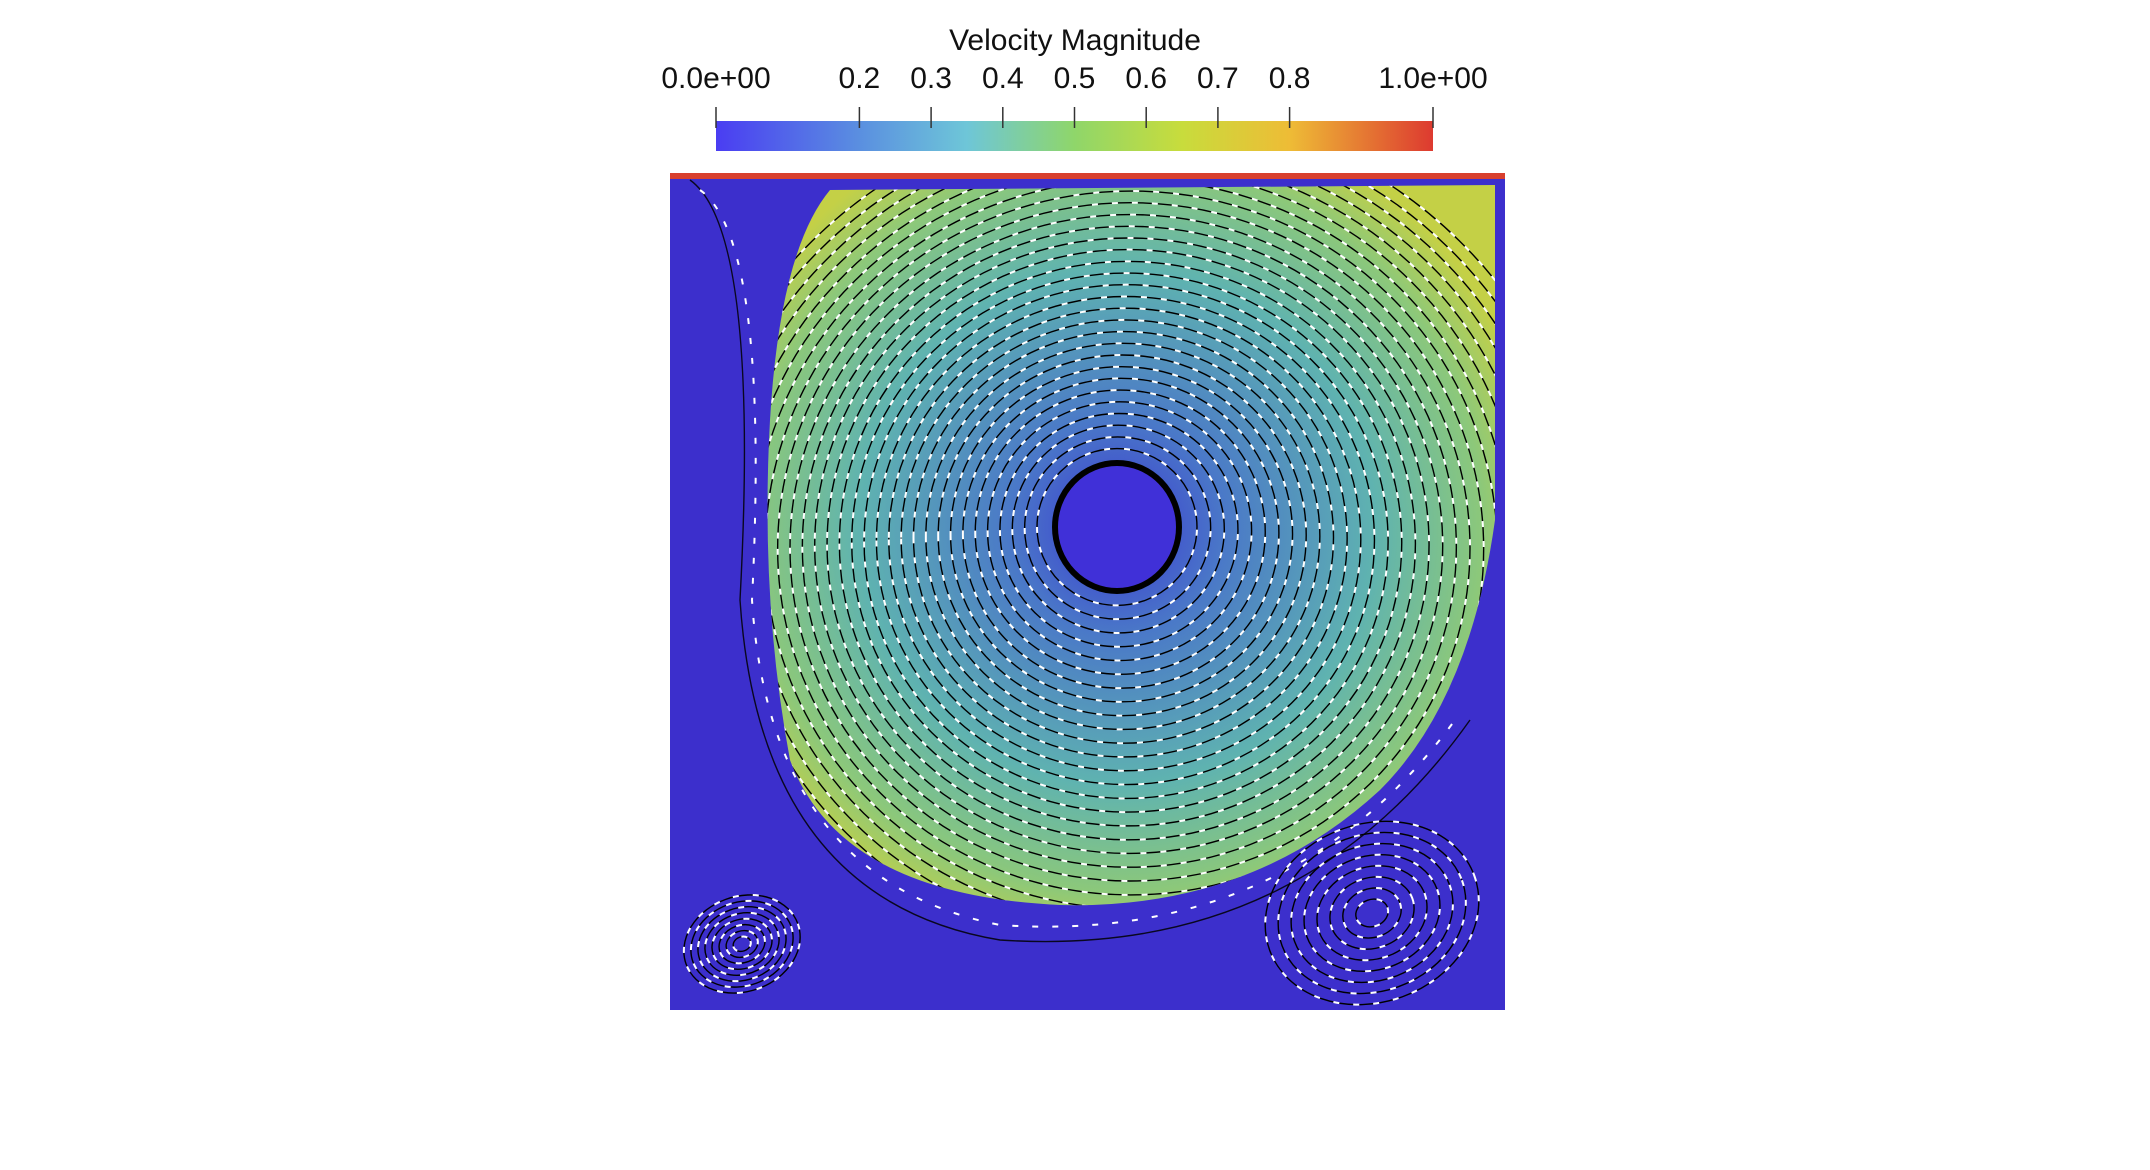 The image size is (2150, 1170). Describe the element at coordinates (860, 78) in the screenshot. I see `tick-label: 0.2` at that location.